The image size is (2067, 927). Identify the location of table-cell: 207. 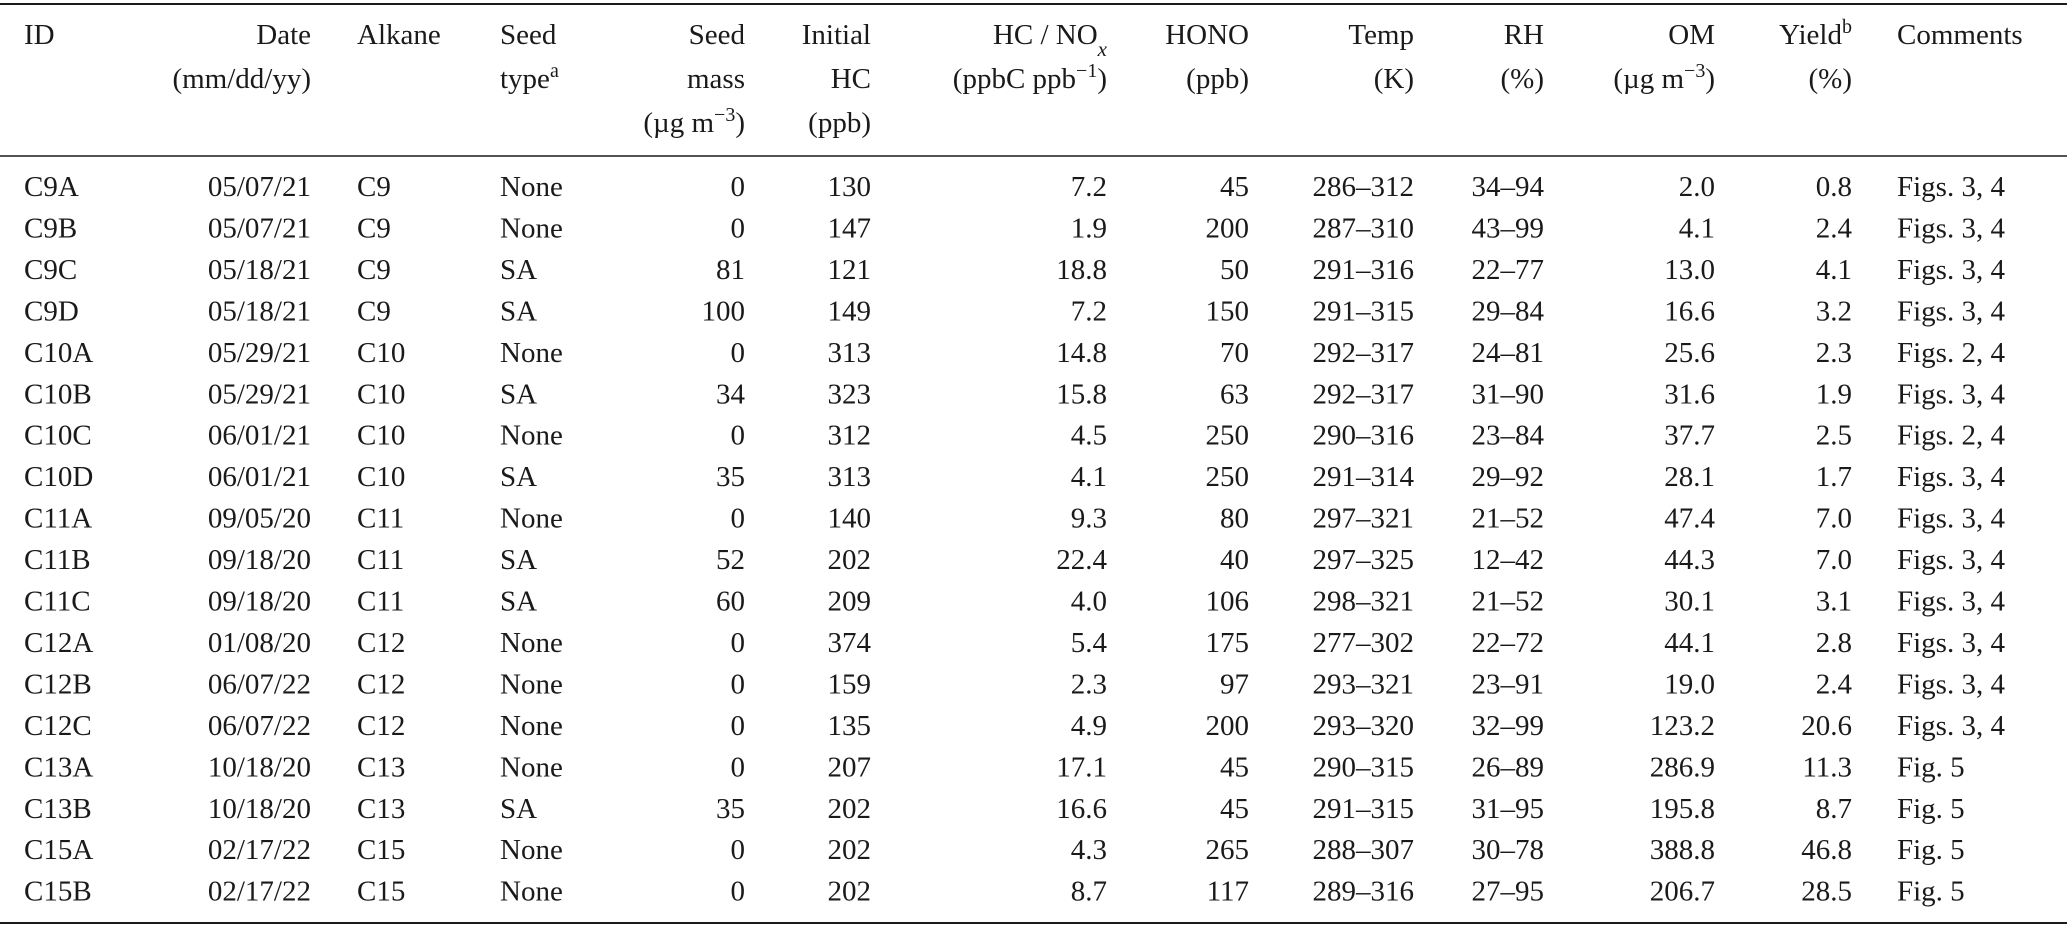
(850, 767).